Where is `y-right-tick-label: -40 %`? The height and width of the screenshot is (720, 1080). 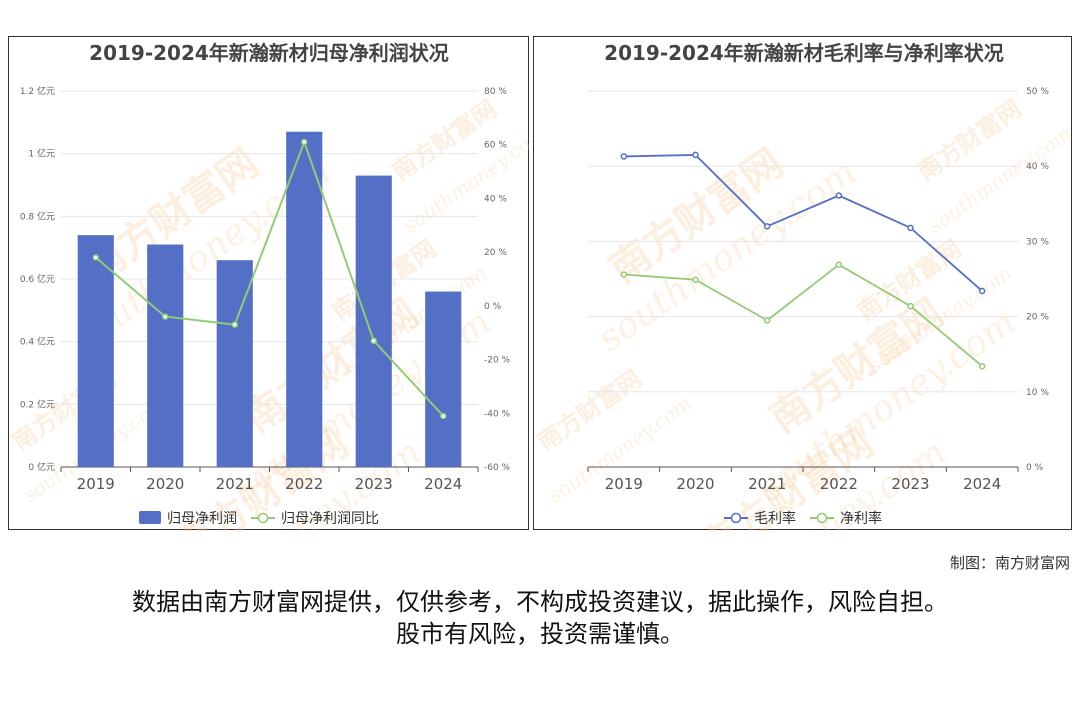
y-right-tick-label: -40 % is located at coordinates (497, 414).